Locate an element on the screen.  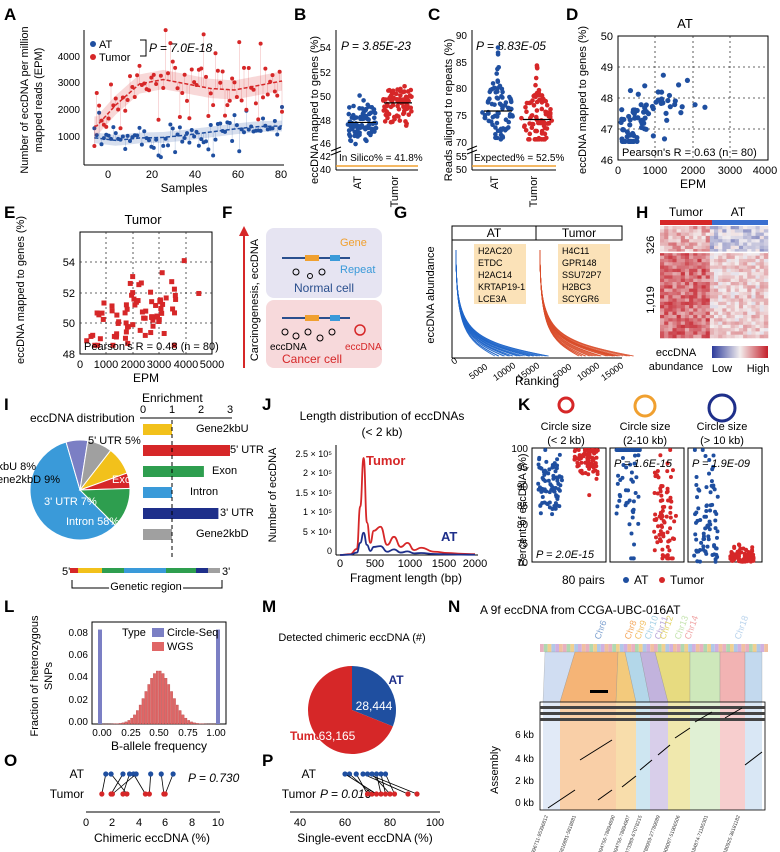
o-xtick: 10 is located at coordinates (218, 823).